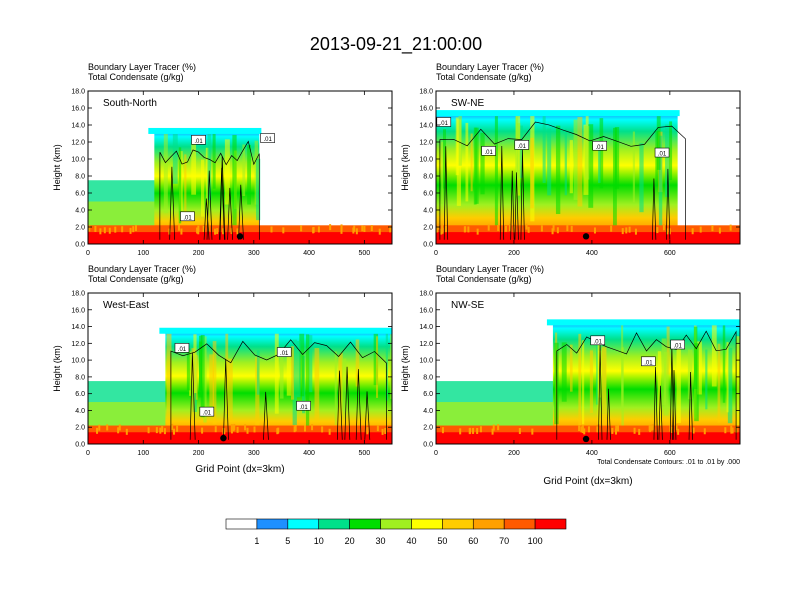  What do you see at coordinates (309, 253) in the screenshot?
I see `x-tick-label: 400` at bounding box center [309, 253].